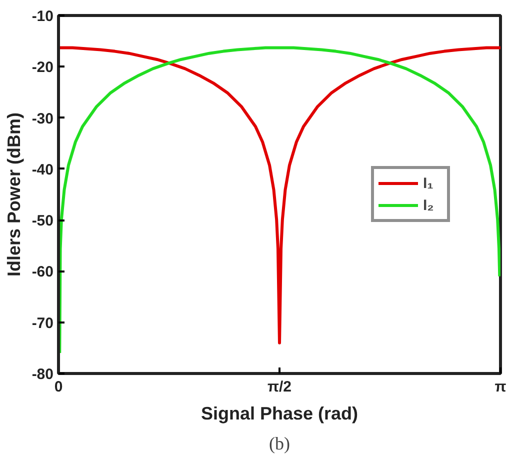 This screenshot has width=525, height=458. I want to click on y-axis-title: Idlers Power (dBm), so click(14, 194).